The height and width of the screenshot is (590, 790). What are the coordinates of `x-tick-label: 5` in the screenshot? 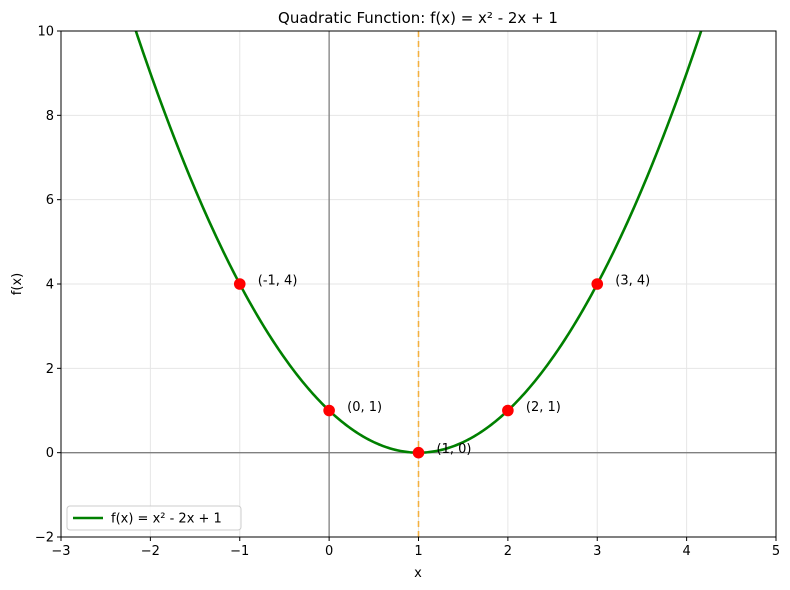 It's located at (776, 551).